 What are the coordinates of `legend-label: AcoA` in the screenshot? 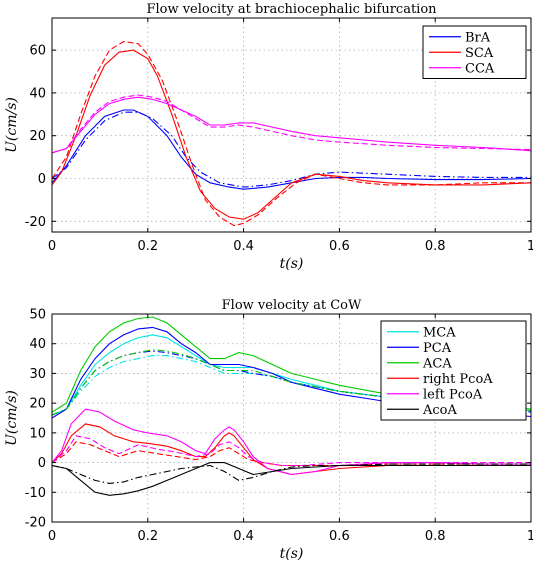 It's located at (439, 410).